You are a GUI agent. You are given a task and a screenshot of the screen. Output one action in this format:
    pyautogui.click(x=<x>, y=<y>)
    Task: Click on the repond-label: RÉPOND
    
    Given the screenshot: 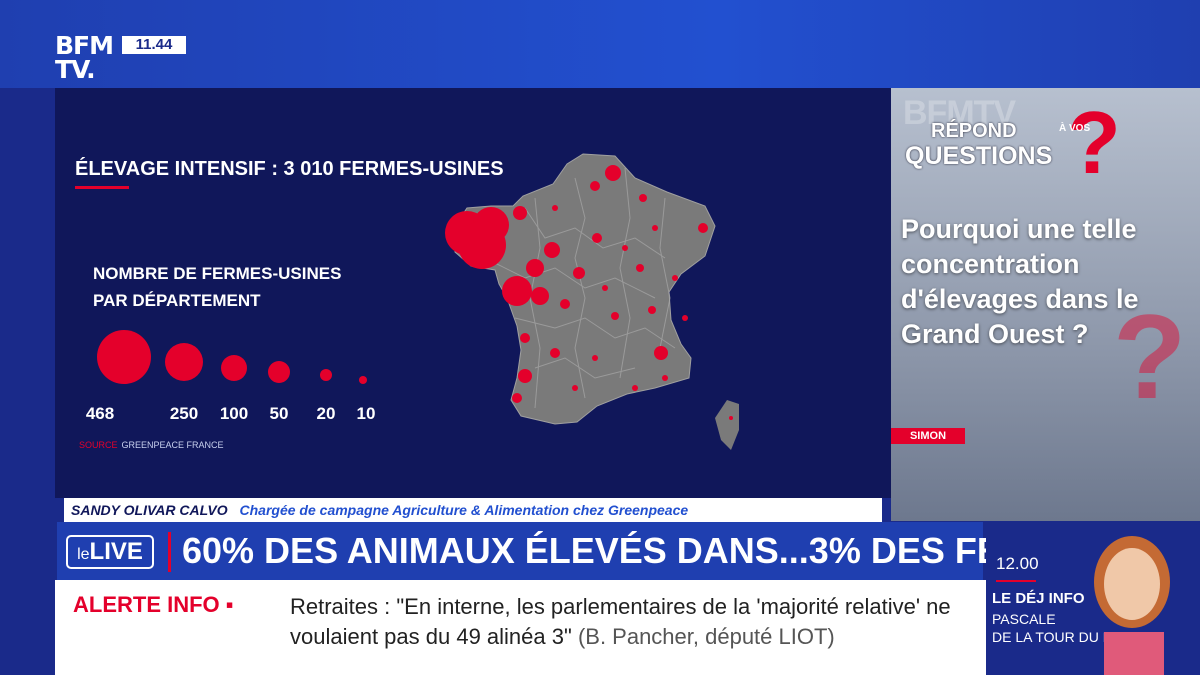 What is the action you would take?
    pyautogui.click(x=974, y=131)
    